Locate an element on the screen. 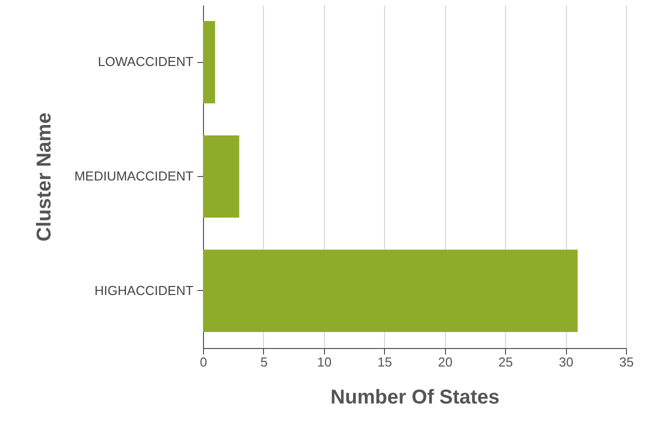  x-tick-label: 30 is located at coordinates (566, 362).